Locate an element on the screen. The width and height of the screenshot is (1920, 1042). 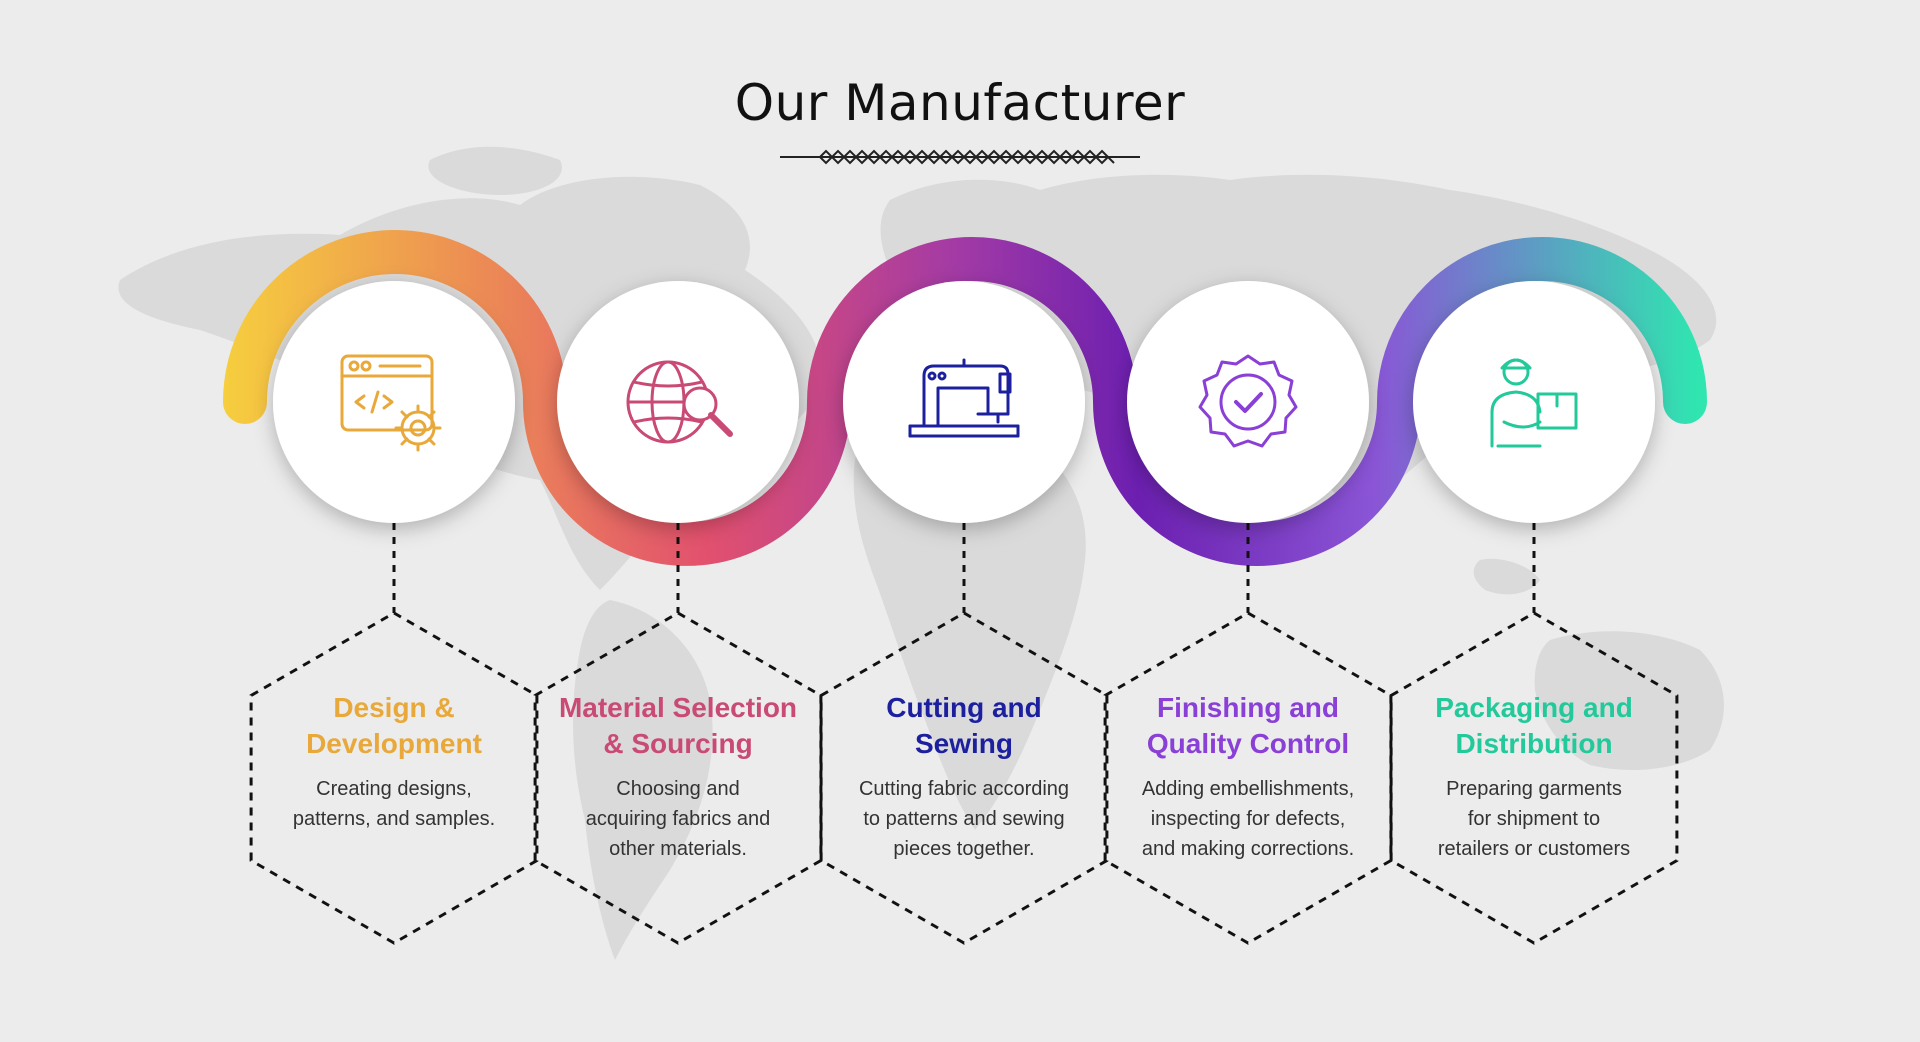
step-title-2: Material Selection & Sourcing is located at coordinates (678, 726).